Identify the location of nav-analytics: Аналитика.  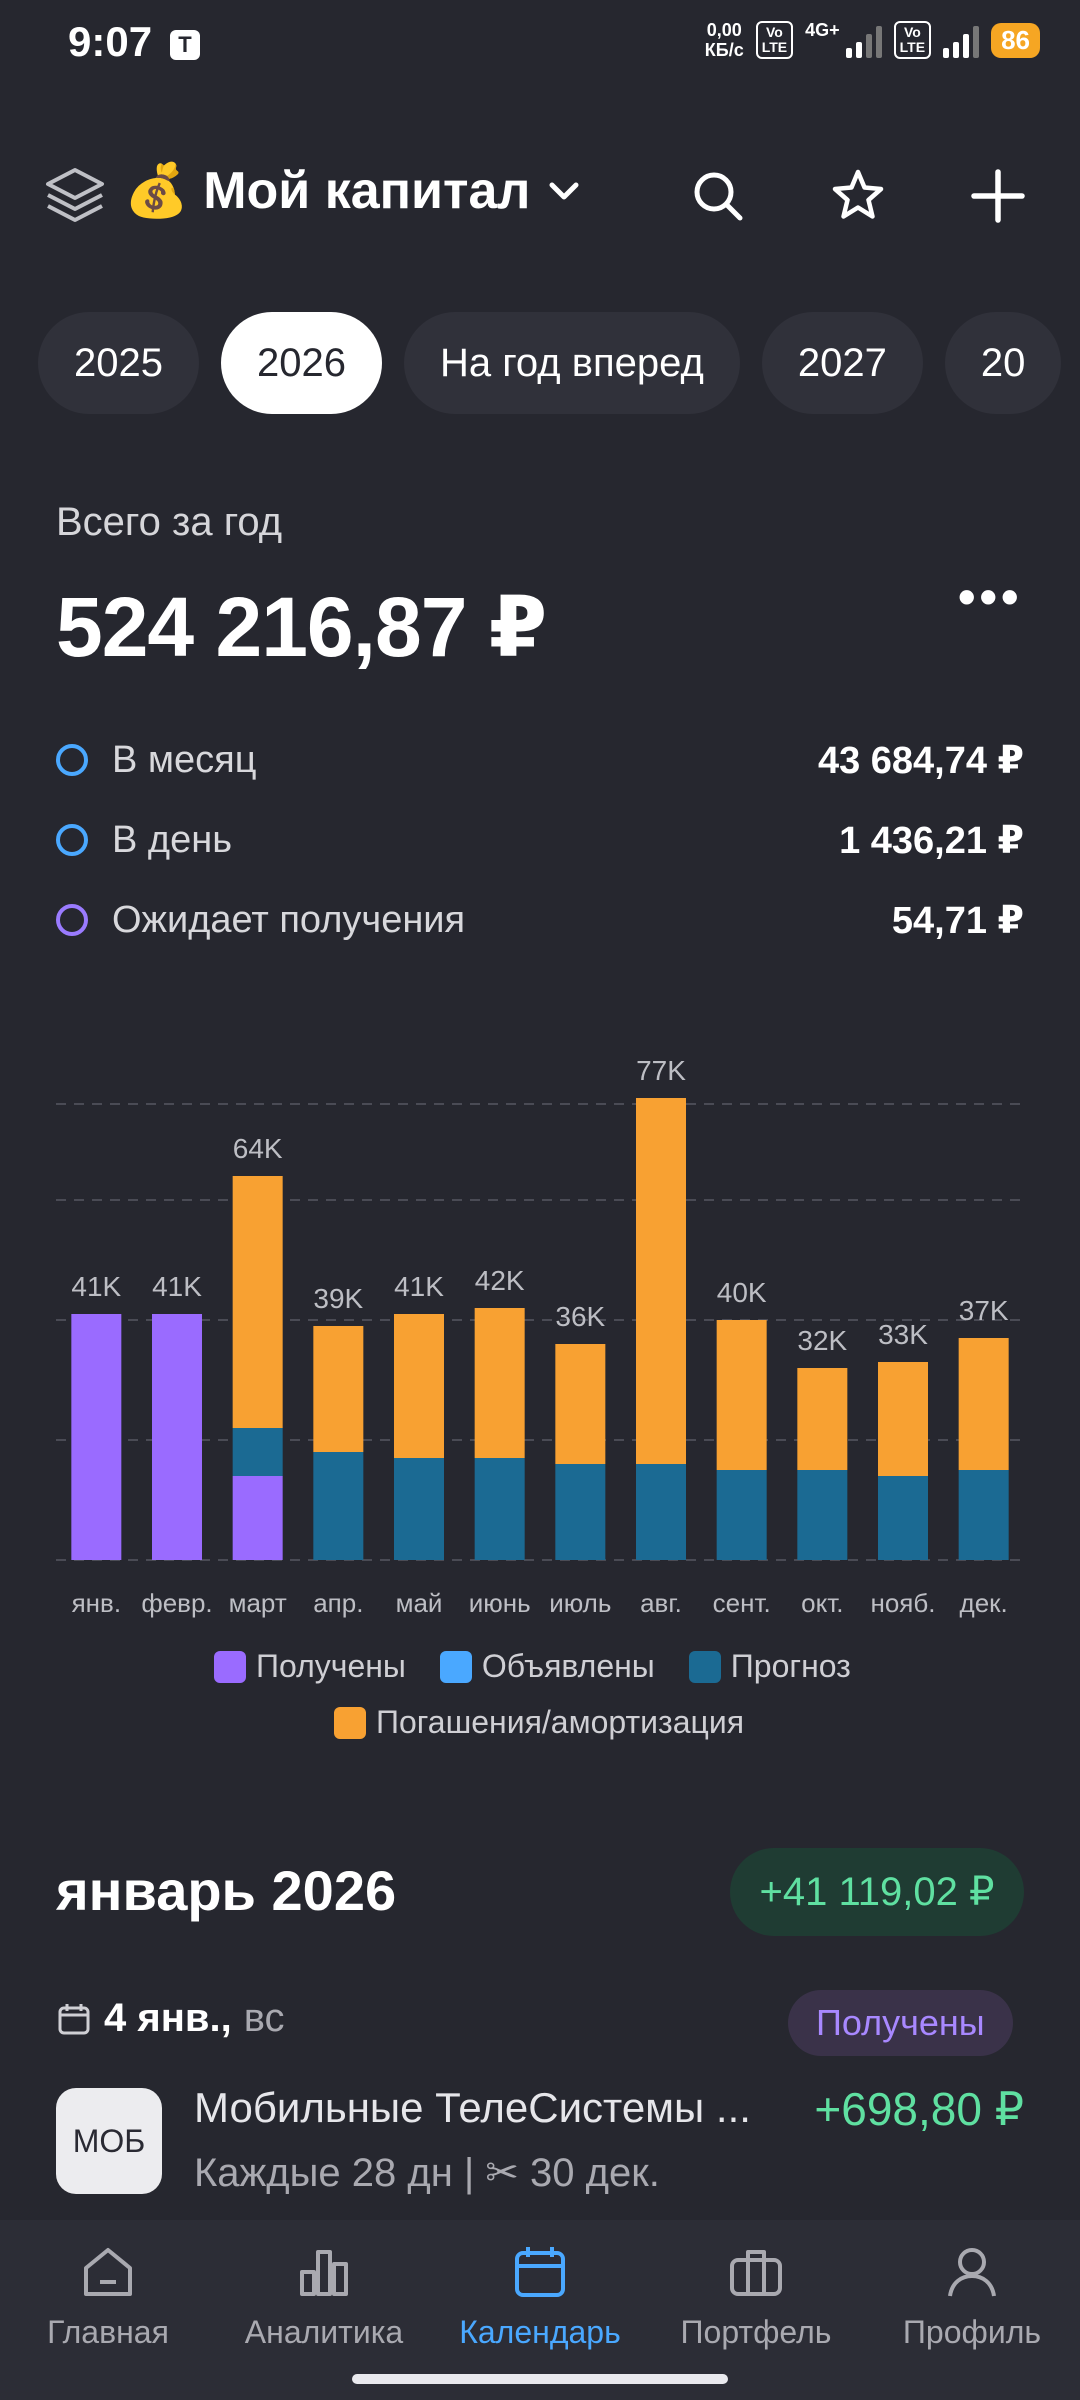
(324, 2310).